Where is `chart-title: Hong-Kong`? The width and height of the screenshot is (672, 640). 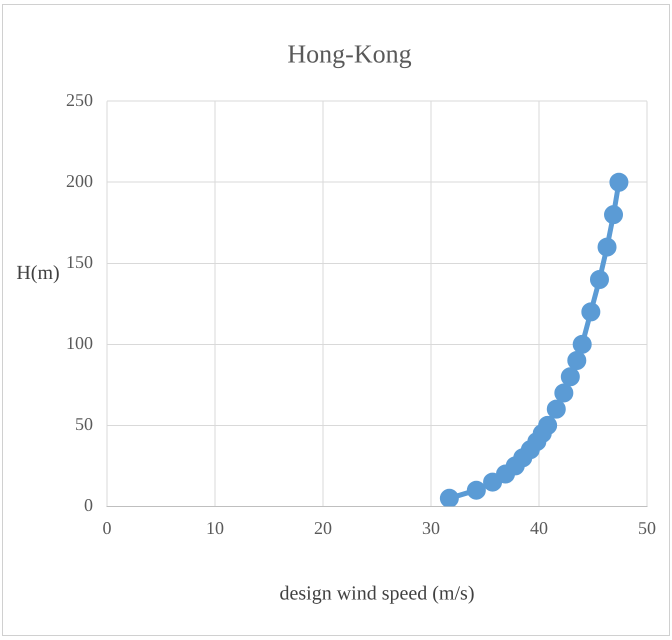
chart-title: Hong-Kong is located at coordinates (349, 53).